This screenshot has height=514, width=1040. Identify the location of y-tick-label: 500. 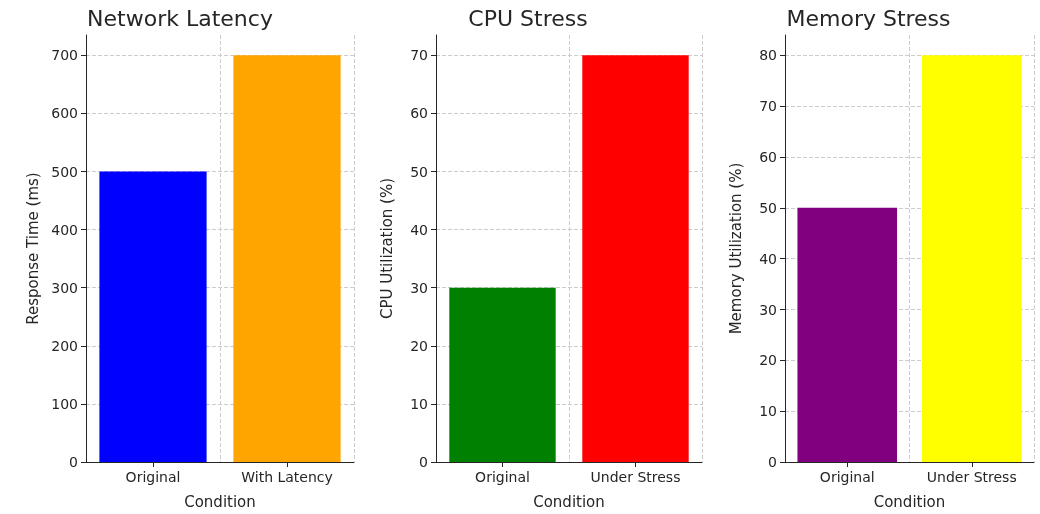
(64, 171).